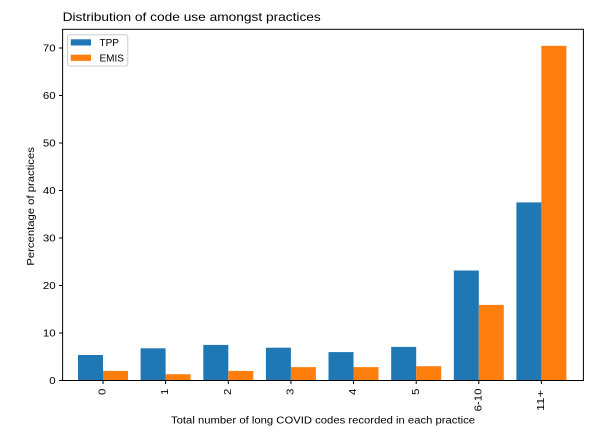  I want to click on svg-text: EMIS, so click(112, 58).